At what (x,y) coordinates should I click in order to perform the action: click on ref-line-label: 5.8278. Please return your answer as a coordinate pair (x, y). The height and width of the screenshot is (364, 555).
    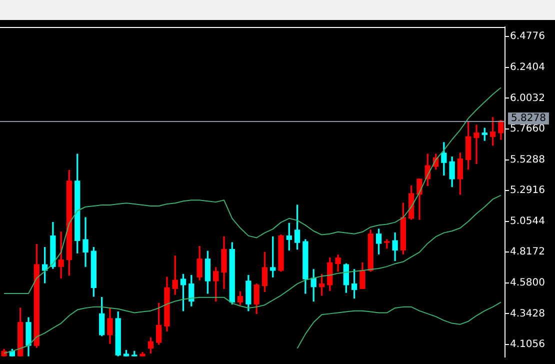
    Looking at the image, I should click on (528, 118).